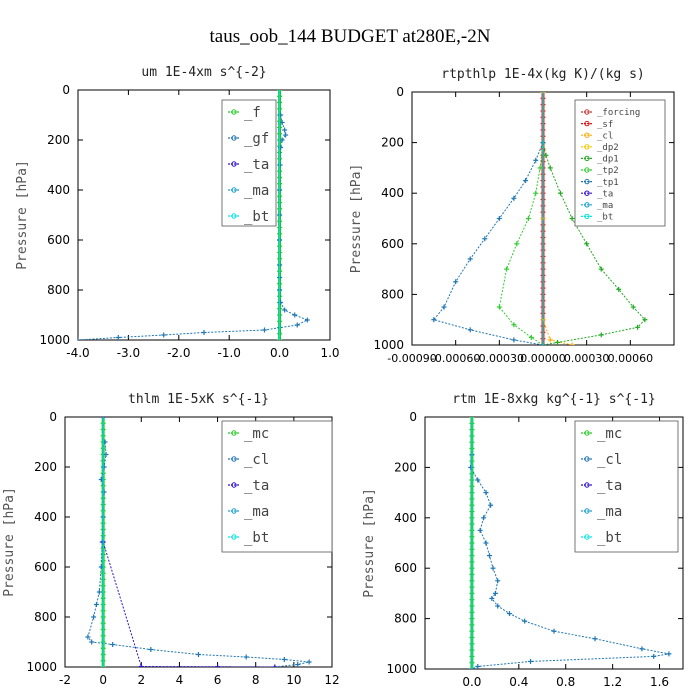  Describe the element at coordinates (198, 399) in the screenshot. I see `panel-title: thlm 1E-5xK s^{-1}` at that location.